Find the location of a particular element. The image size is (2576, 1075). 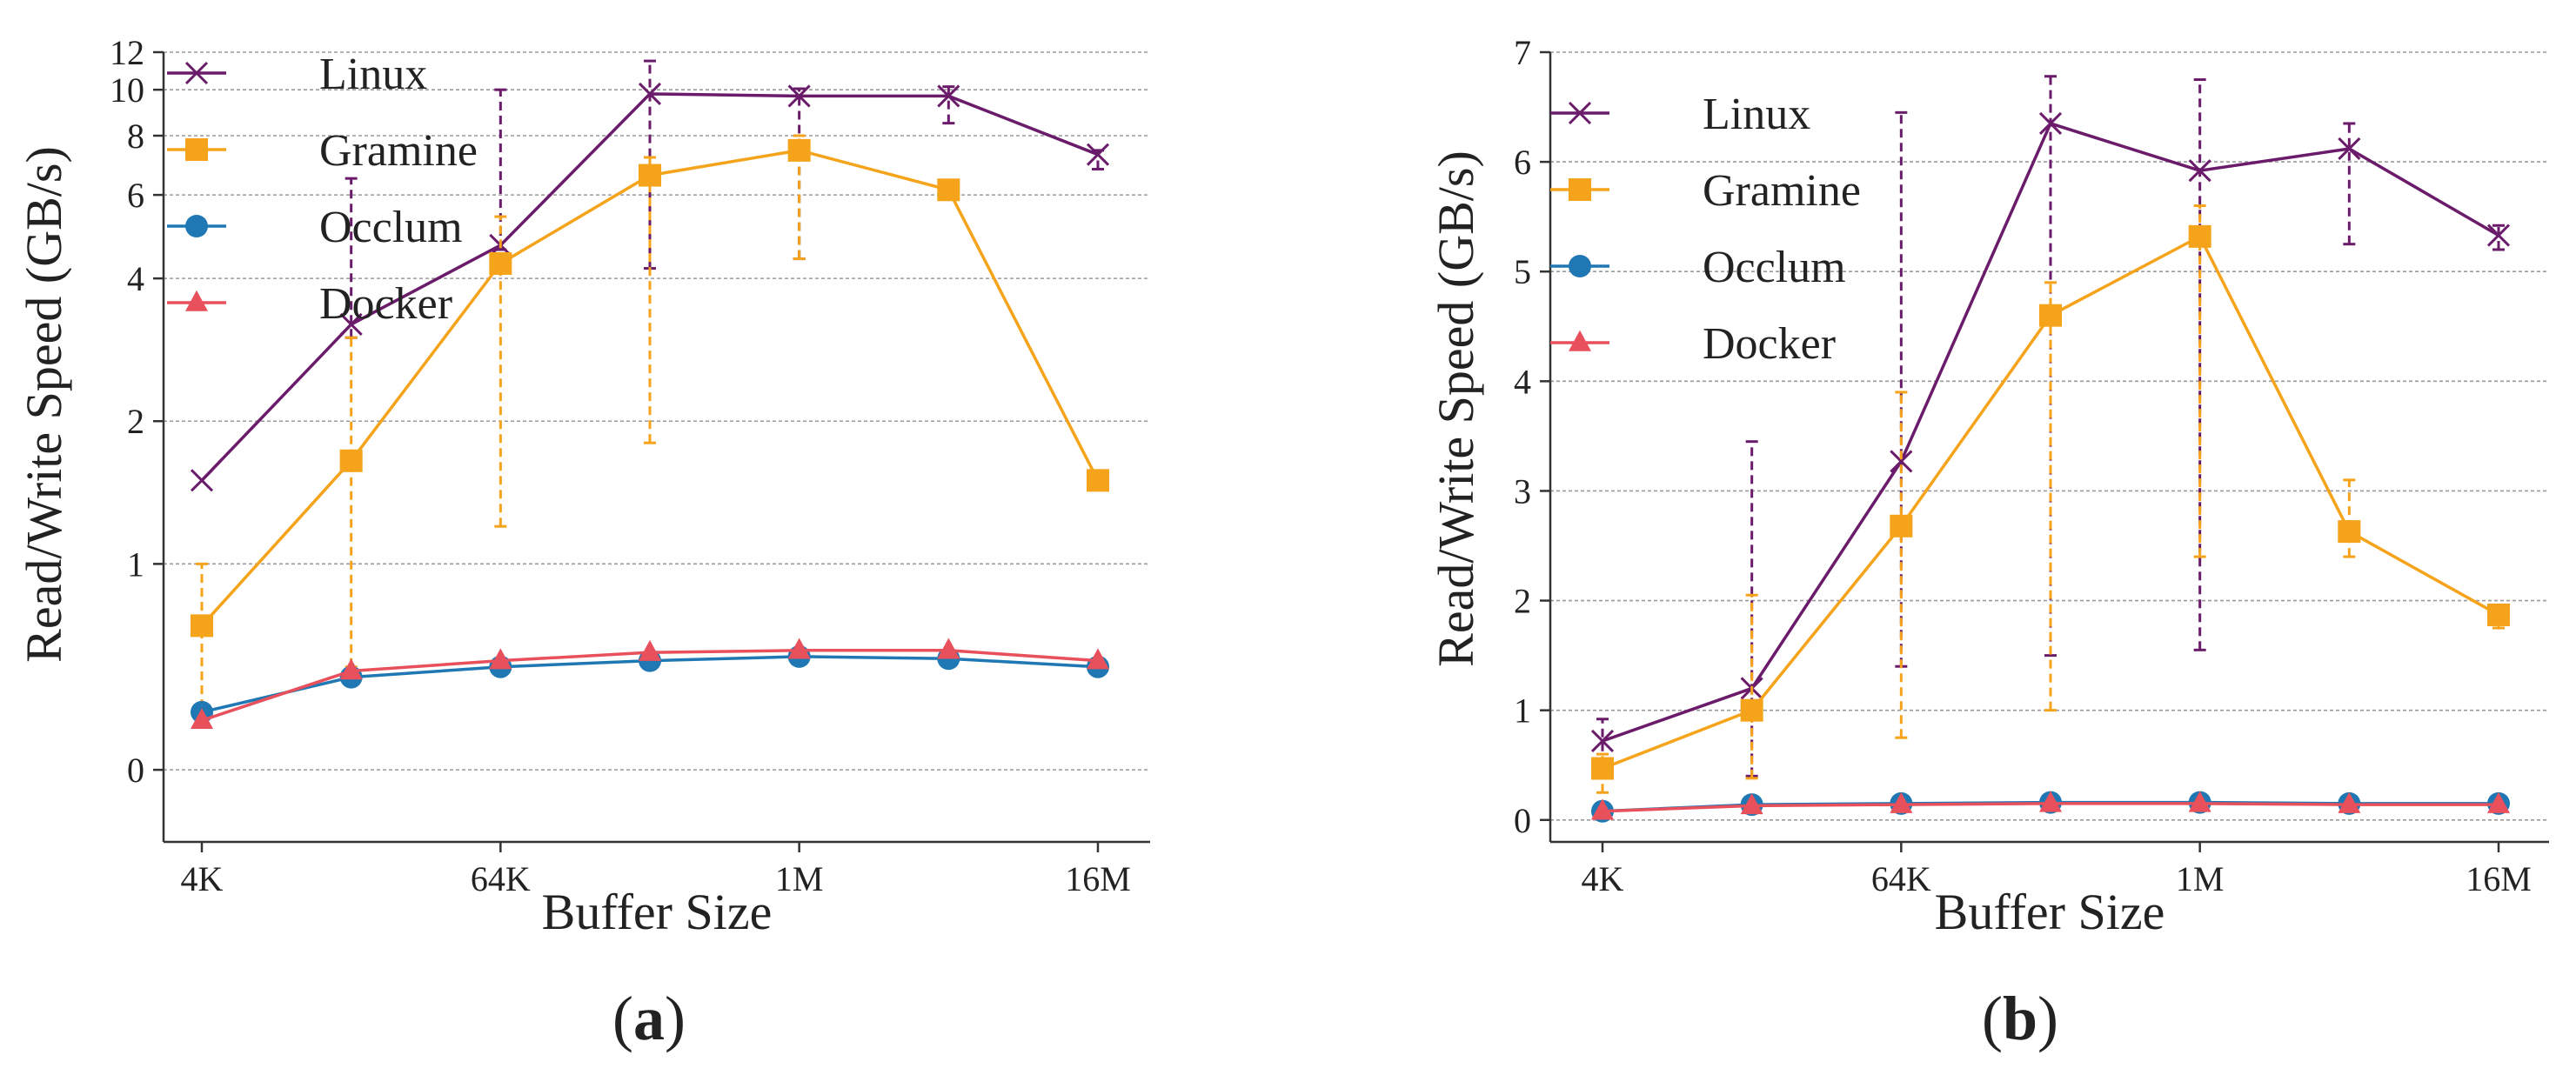

y-tick-label: 1 is located at coordinates (1522, 711).